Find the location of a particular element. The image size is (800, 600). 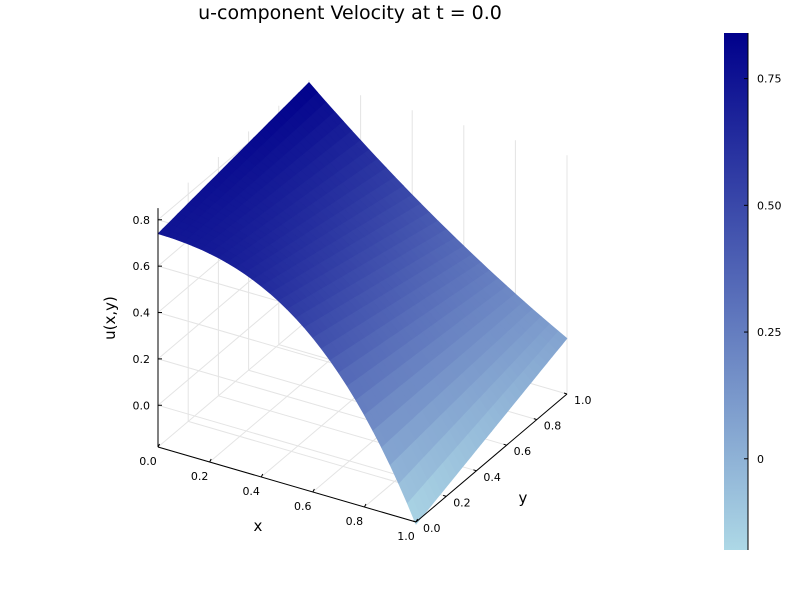

colorbar-tick-label: 0.25 is located at coordinates (769, 332).